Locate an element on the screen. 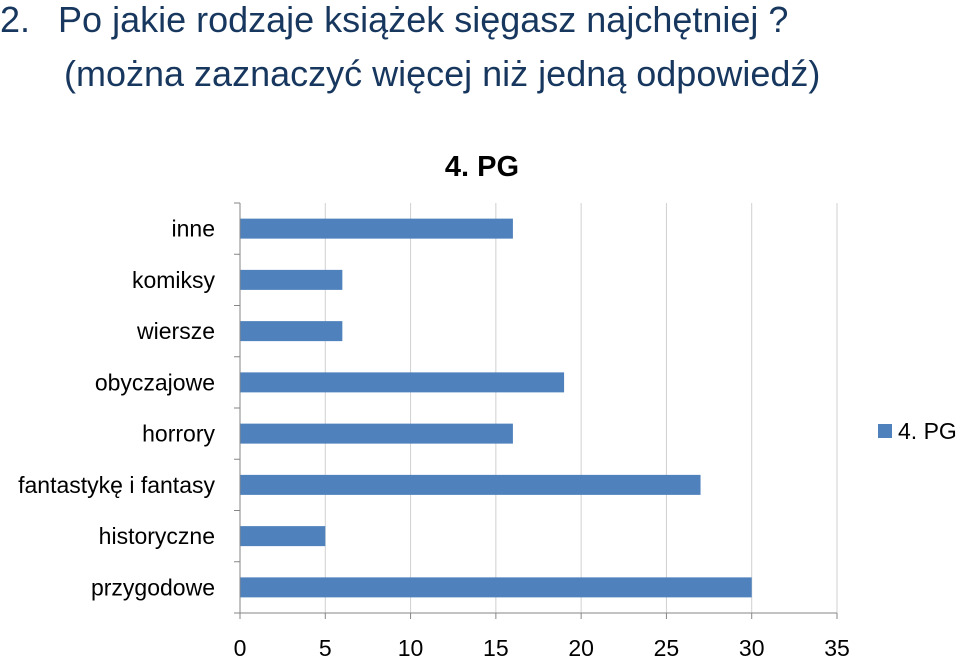  y-tick-label: komiksy is located at coordinates (174, 280).